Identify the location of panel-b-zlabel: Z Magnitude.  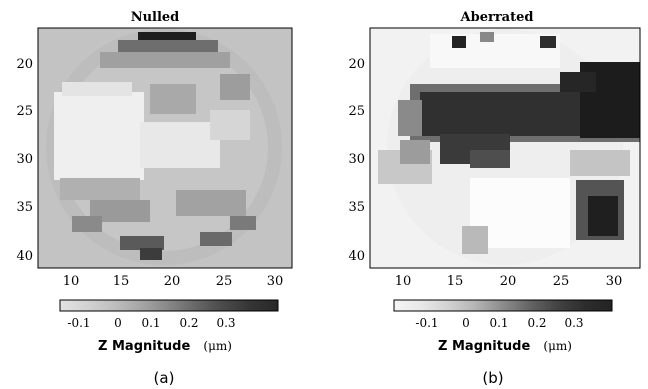
(484, 346).